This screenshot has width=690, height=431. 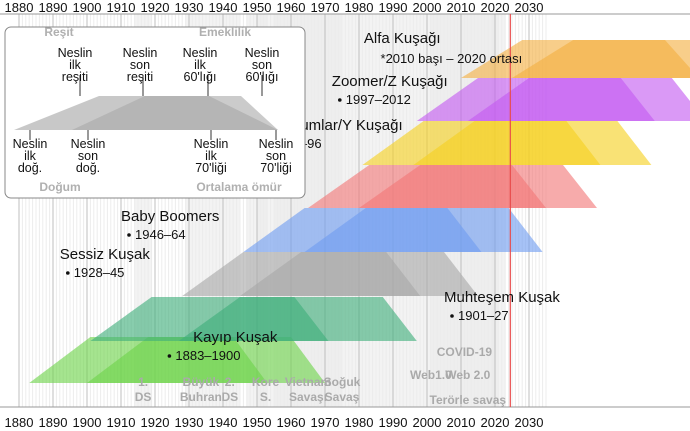 What do you see at coordinates (308, 382) in the screenshot?
I see `event-label-vietnam: Vietnam` at bounding box center [308, 382].